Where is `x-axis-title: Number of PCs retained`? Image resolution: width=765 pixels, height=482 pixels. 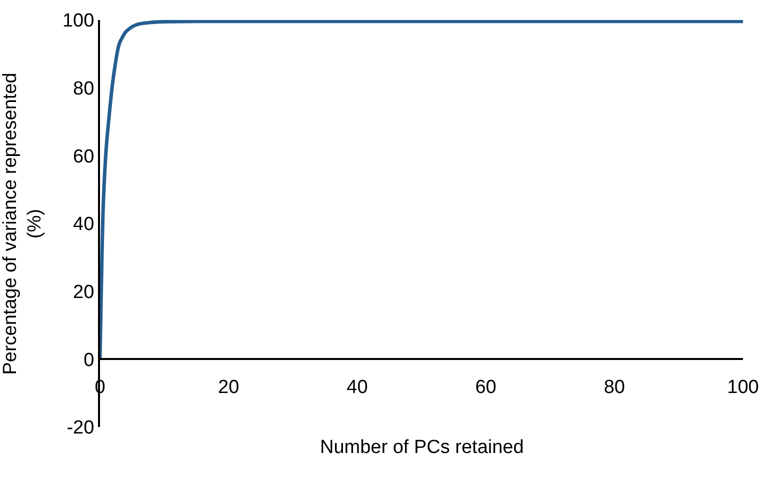
x-axis-title: Number of PCs retained is located at coordinates (422, 447).